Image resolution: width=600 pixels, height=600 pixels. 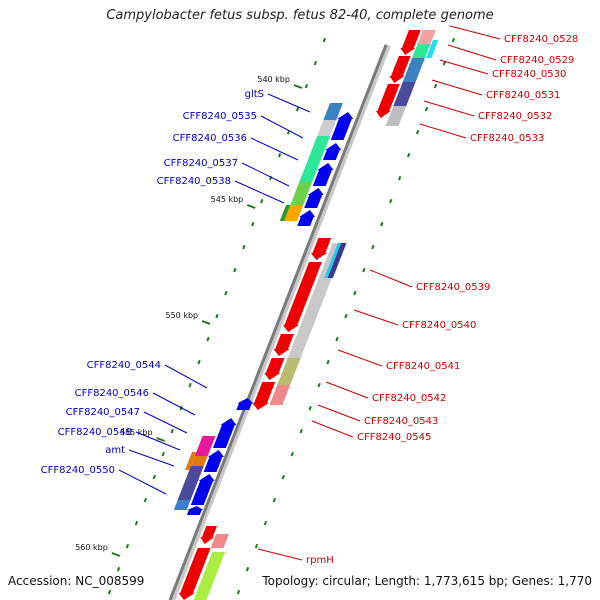 I want to click on forward-gene-label: CFF8240_0538, so click(x=194, y=181).